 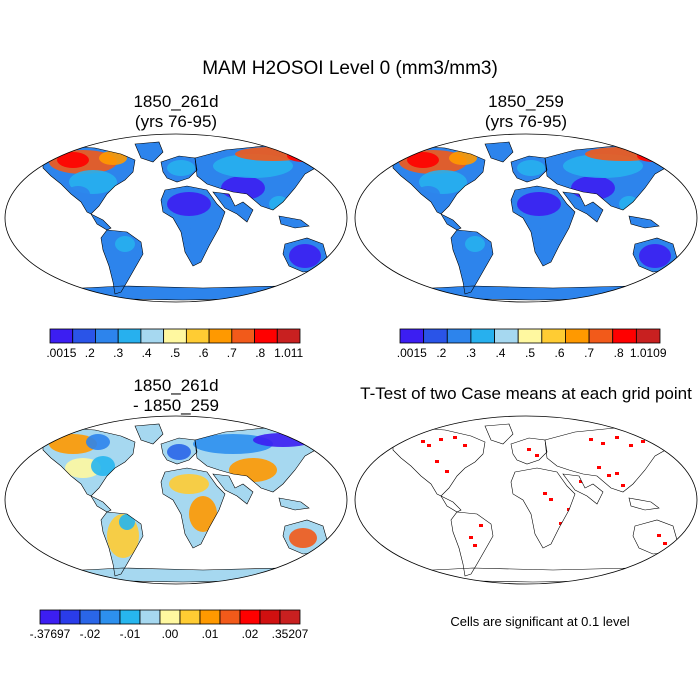 What do you see at coordinates (61, 353) in the screenshot?
I see `cb1-tick-label: .0015` at bounding box center [61, 353].